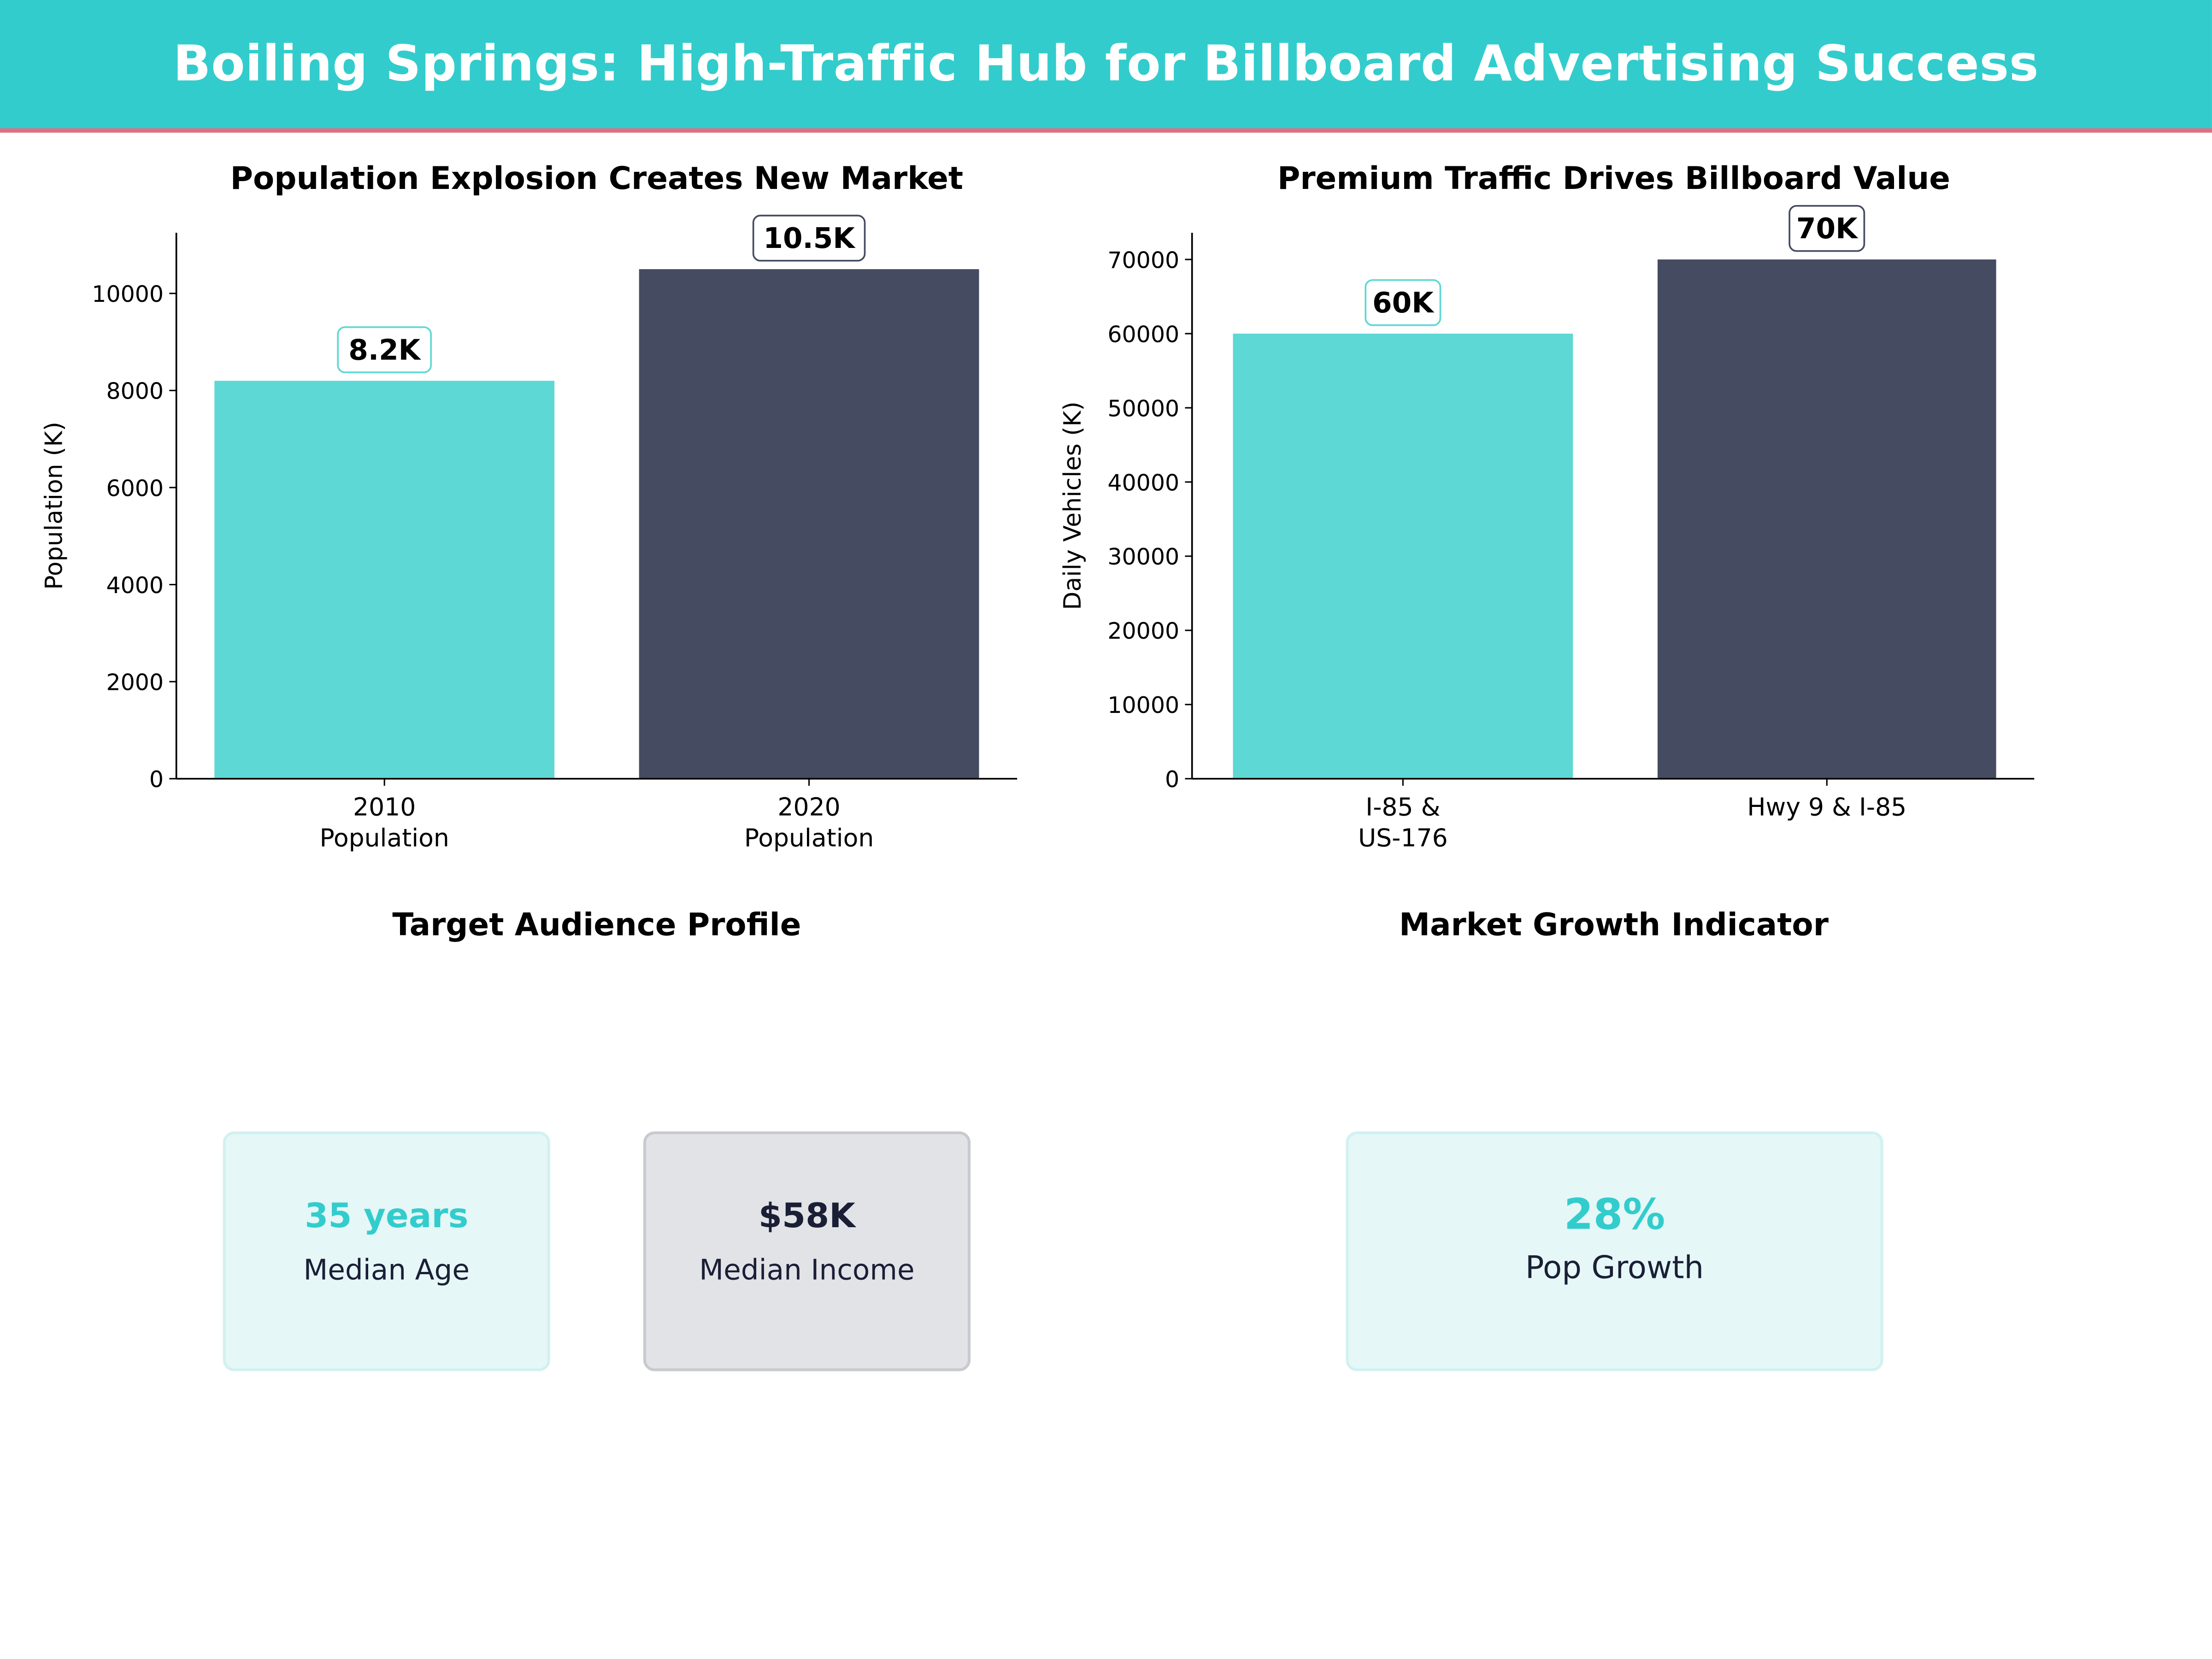 This screenshot has height=1659, width=2212. What do you see at coordinates (135, 585) in the screenshot?
I see `y-tick-label: 4000` at bounding box center [135, 585].